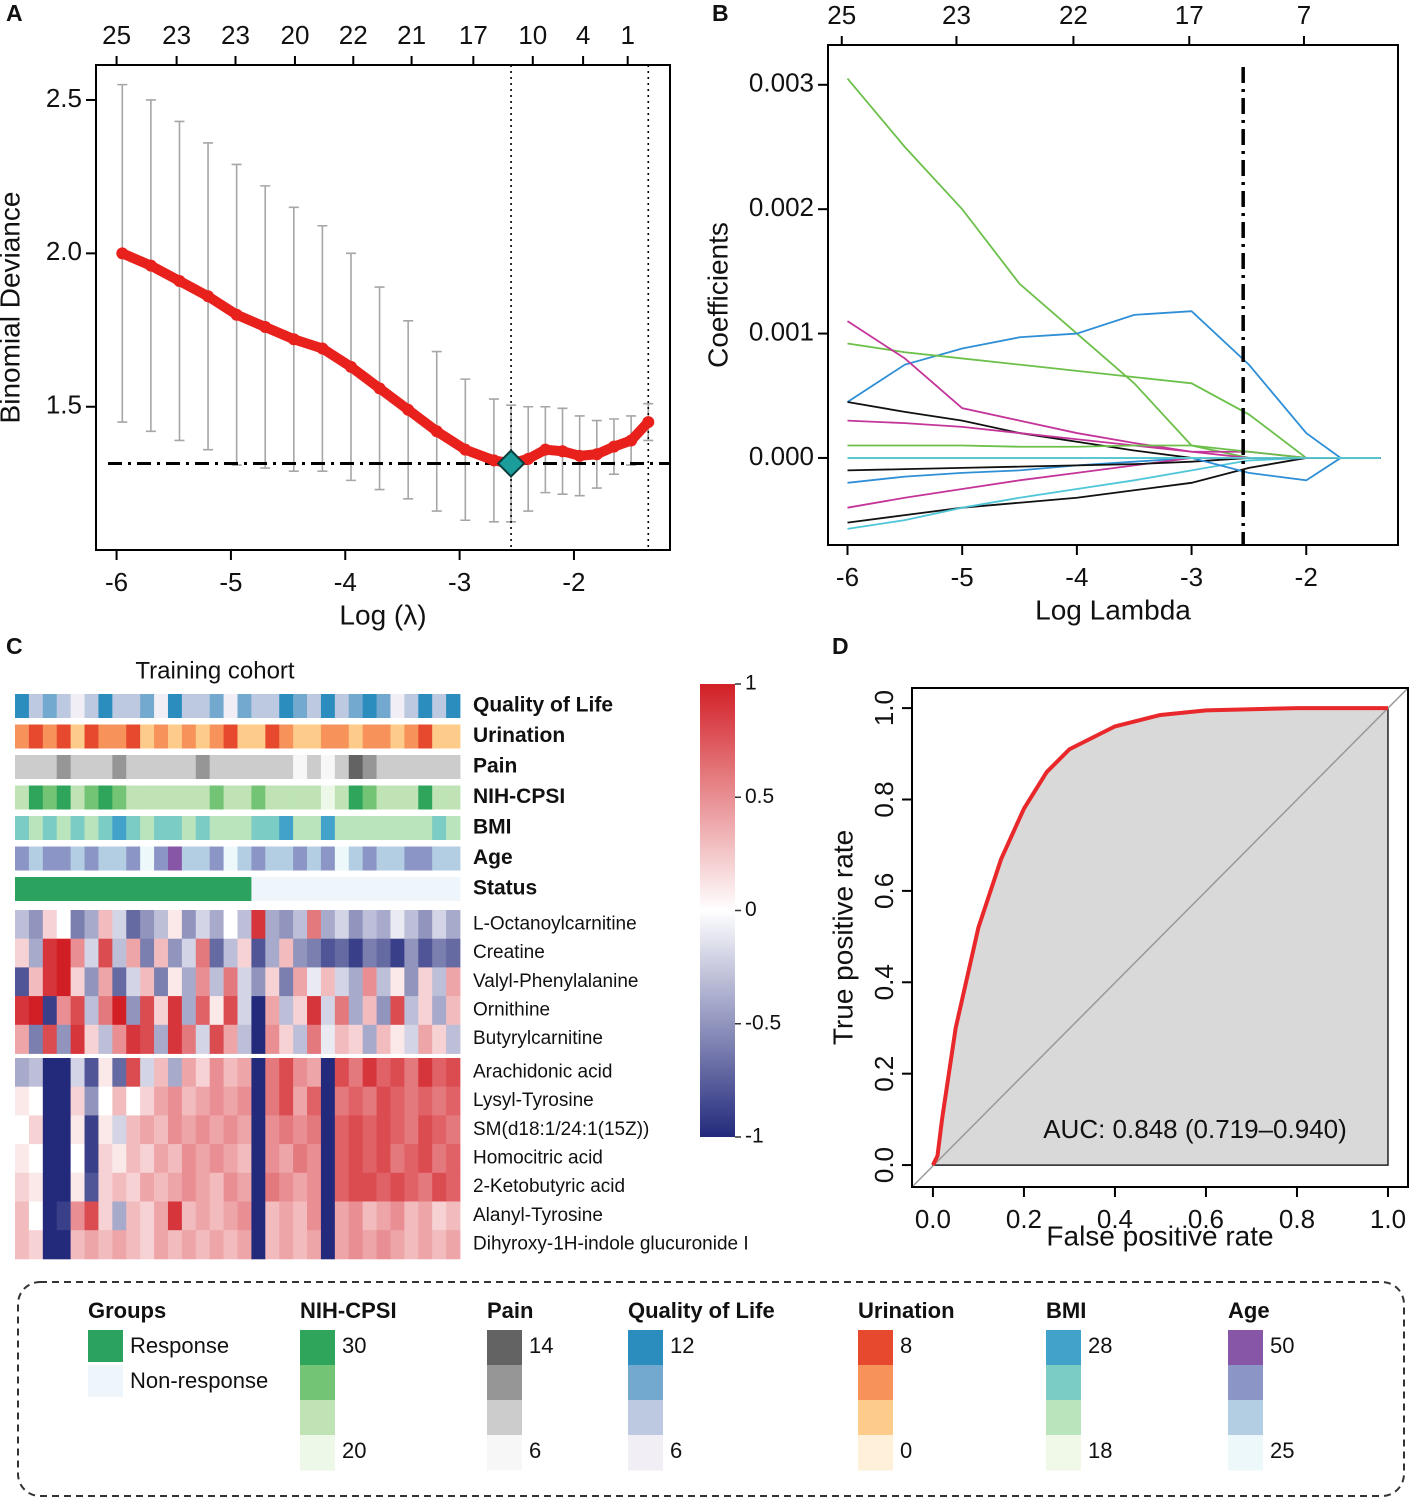 Image resolution: width=1409 pixels, height=1500 pixels. I want to click on coefficient-path, so click(1113, 268).